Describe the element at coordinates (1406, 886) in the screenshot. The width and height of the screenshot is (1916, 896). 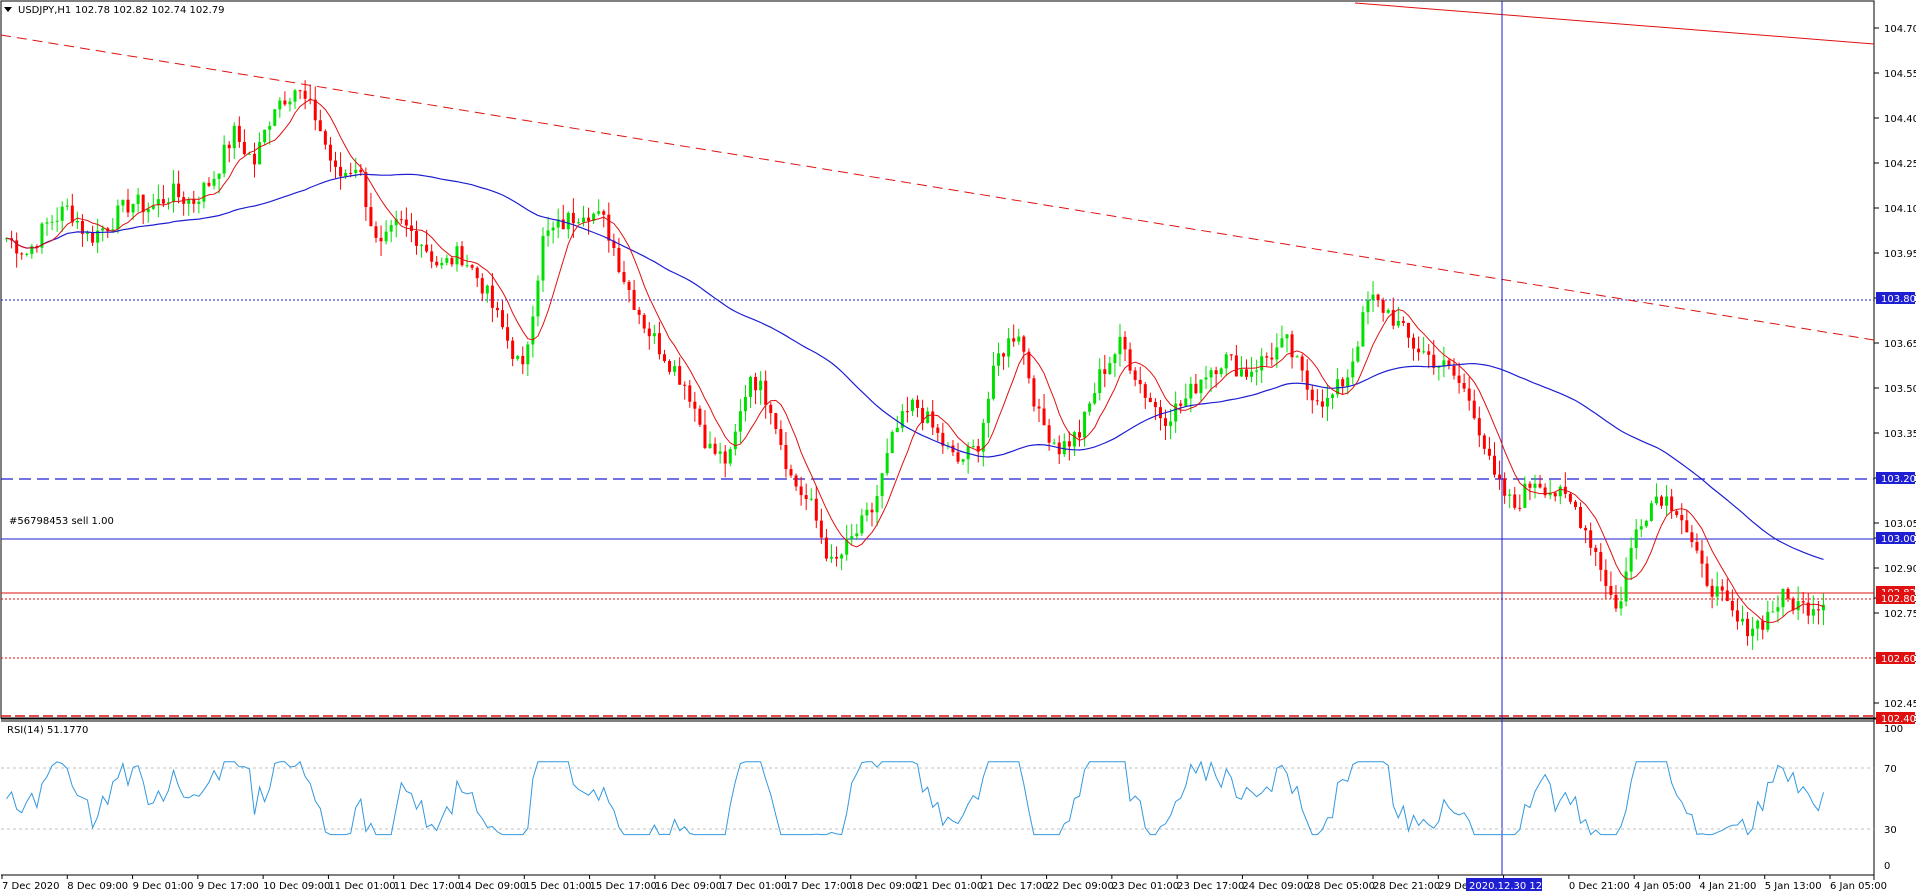
I see `time-tick-label: 28 Dec 21:00` at that location.